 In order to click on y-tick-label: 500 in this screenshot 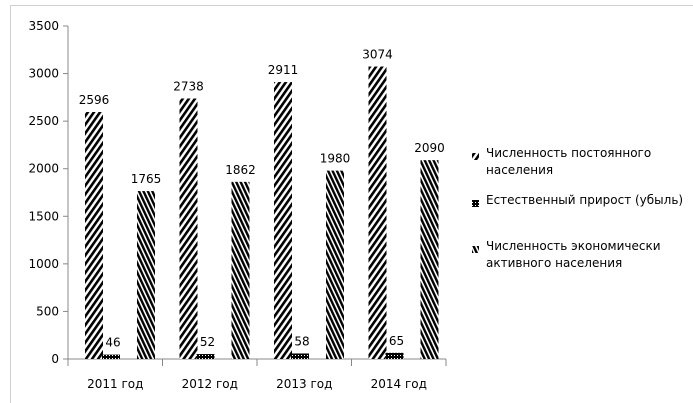, I will do `click(47, 311)`.